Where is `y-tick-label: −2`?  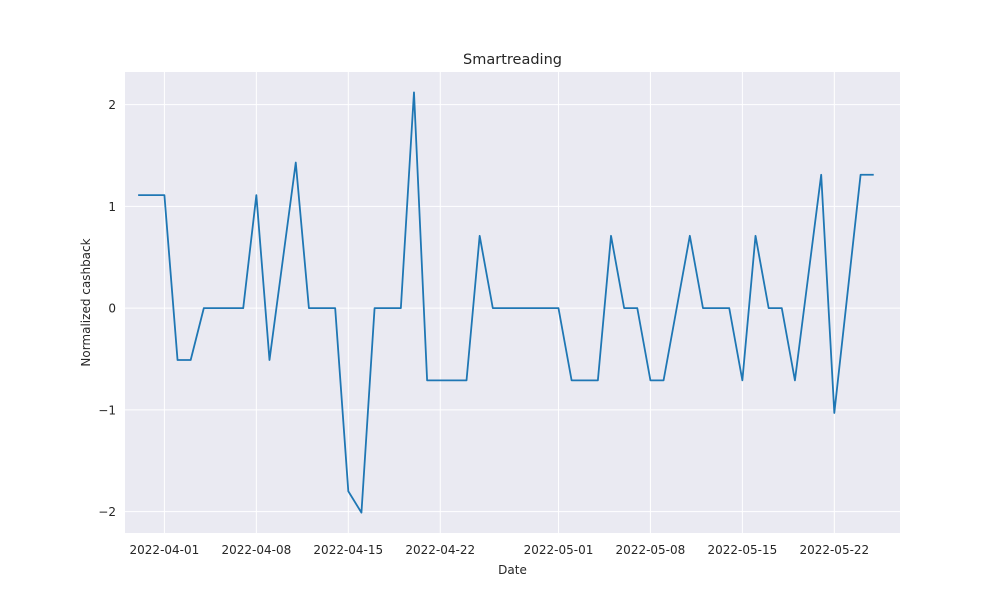 y-tick-label: −2 is located at coordinates (107, 512).